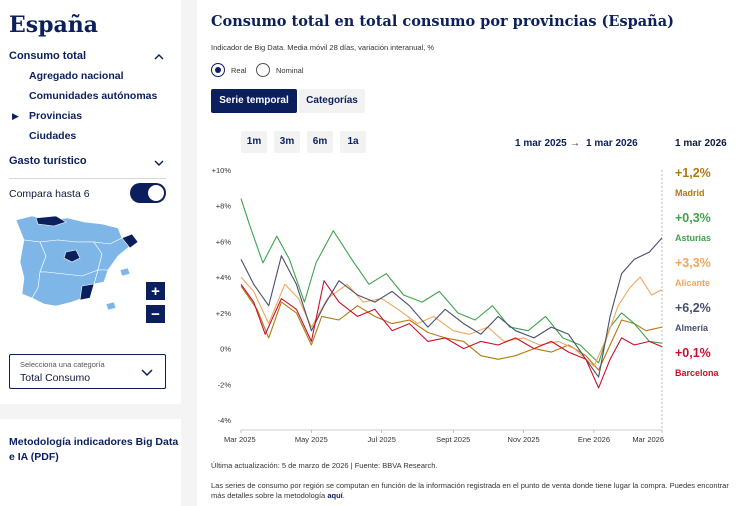  Describe the element at coordinates (111, 306) in the screenshot. I see `map-region-canarias` at that location.